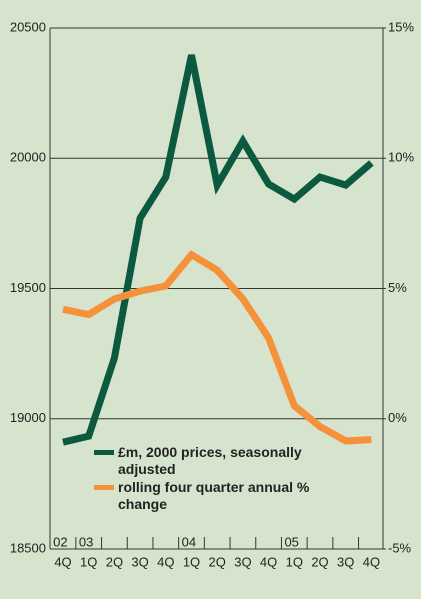 The image size is (421, 599). I want to click on y2-tick-label: -5%, so click(400, 547).